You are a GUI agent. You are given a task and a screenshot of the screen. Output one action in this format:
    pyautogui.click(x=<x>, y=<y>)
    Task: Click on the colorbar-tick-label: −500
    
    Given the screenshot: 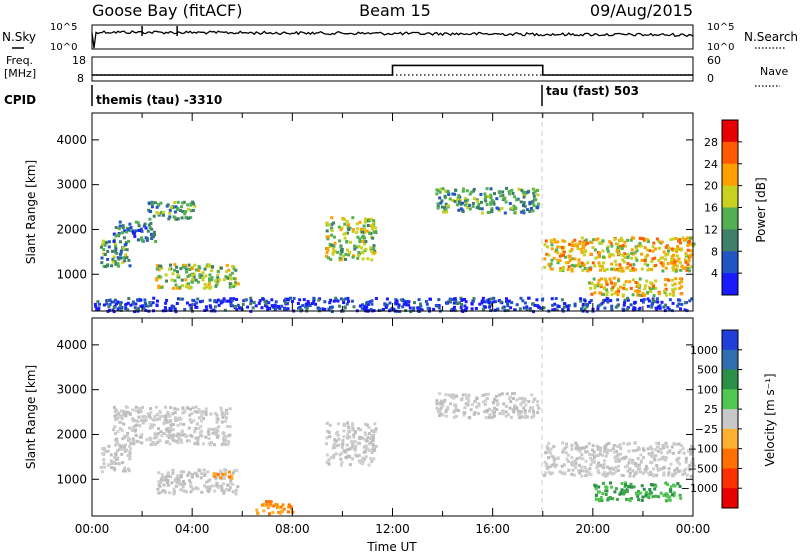 What is the action you would take?
    pyautogui.click(x=703, y=468)
    